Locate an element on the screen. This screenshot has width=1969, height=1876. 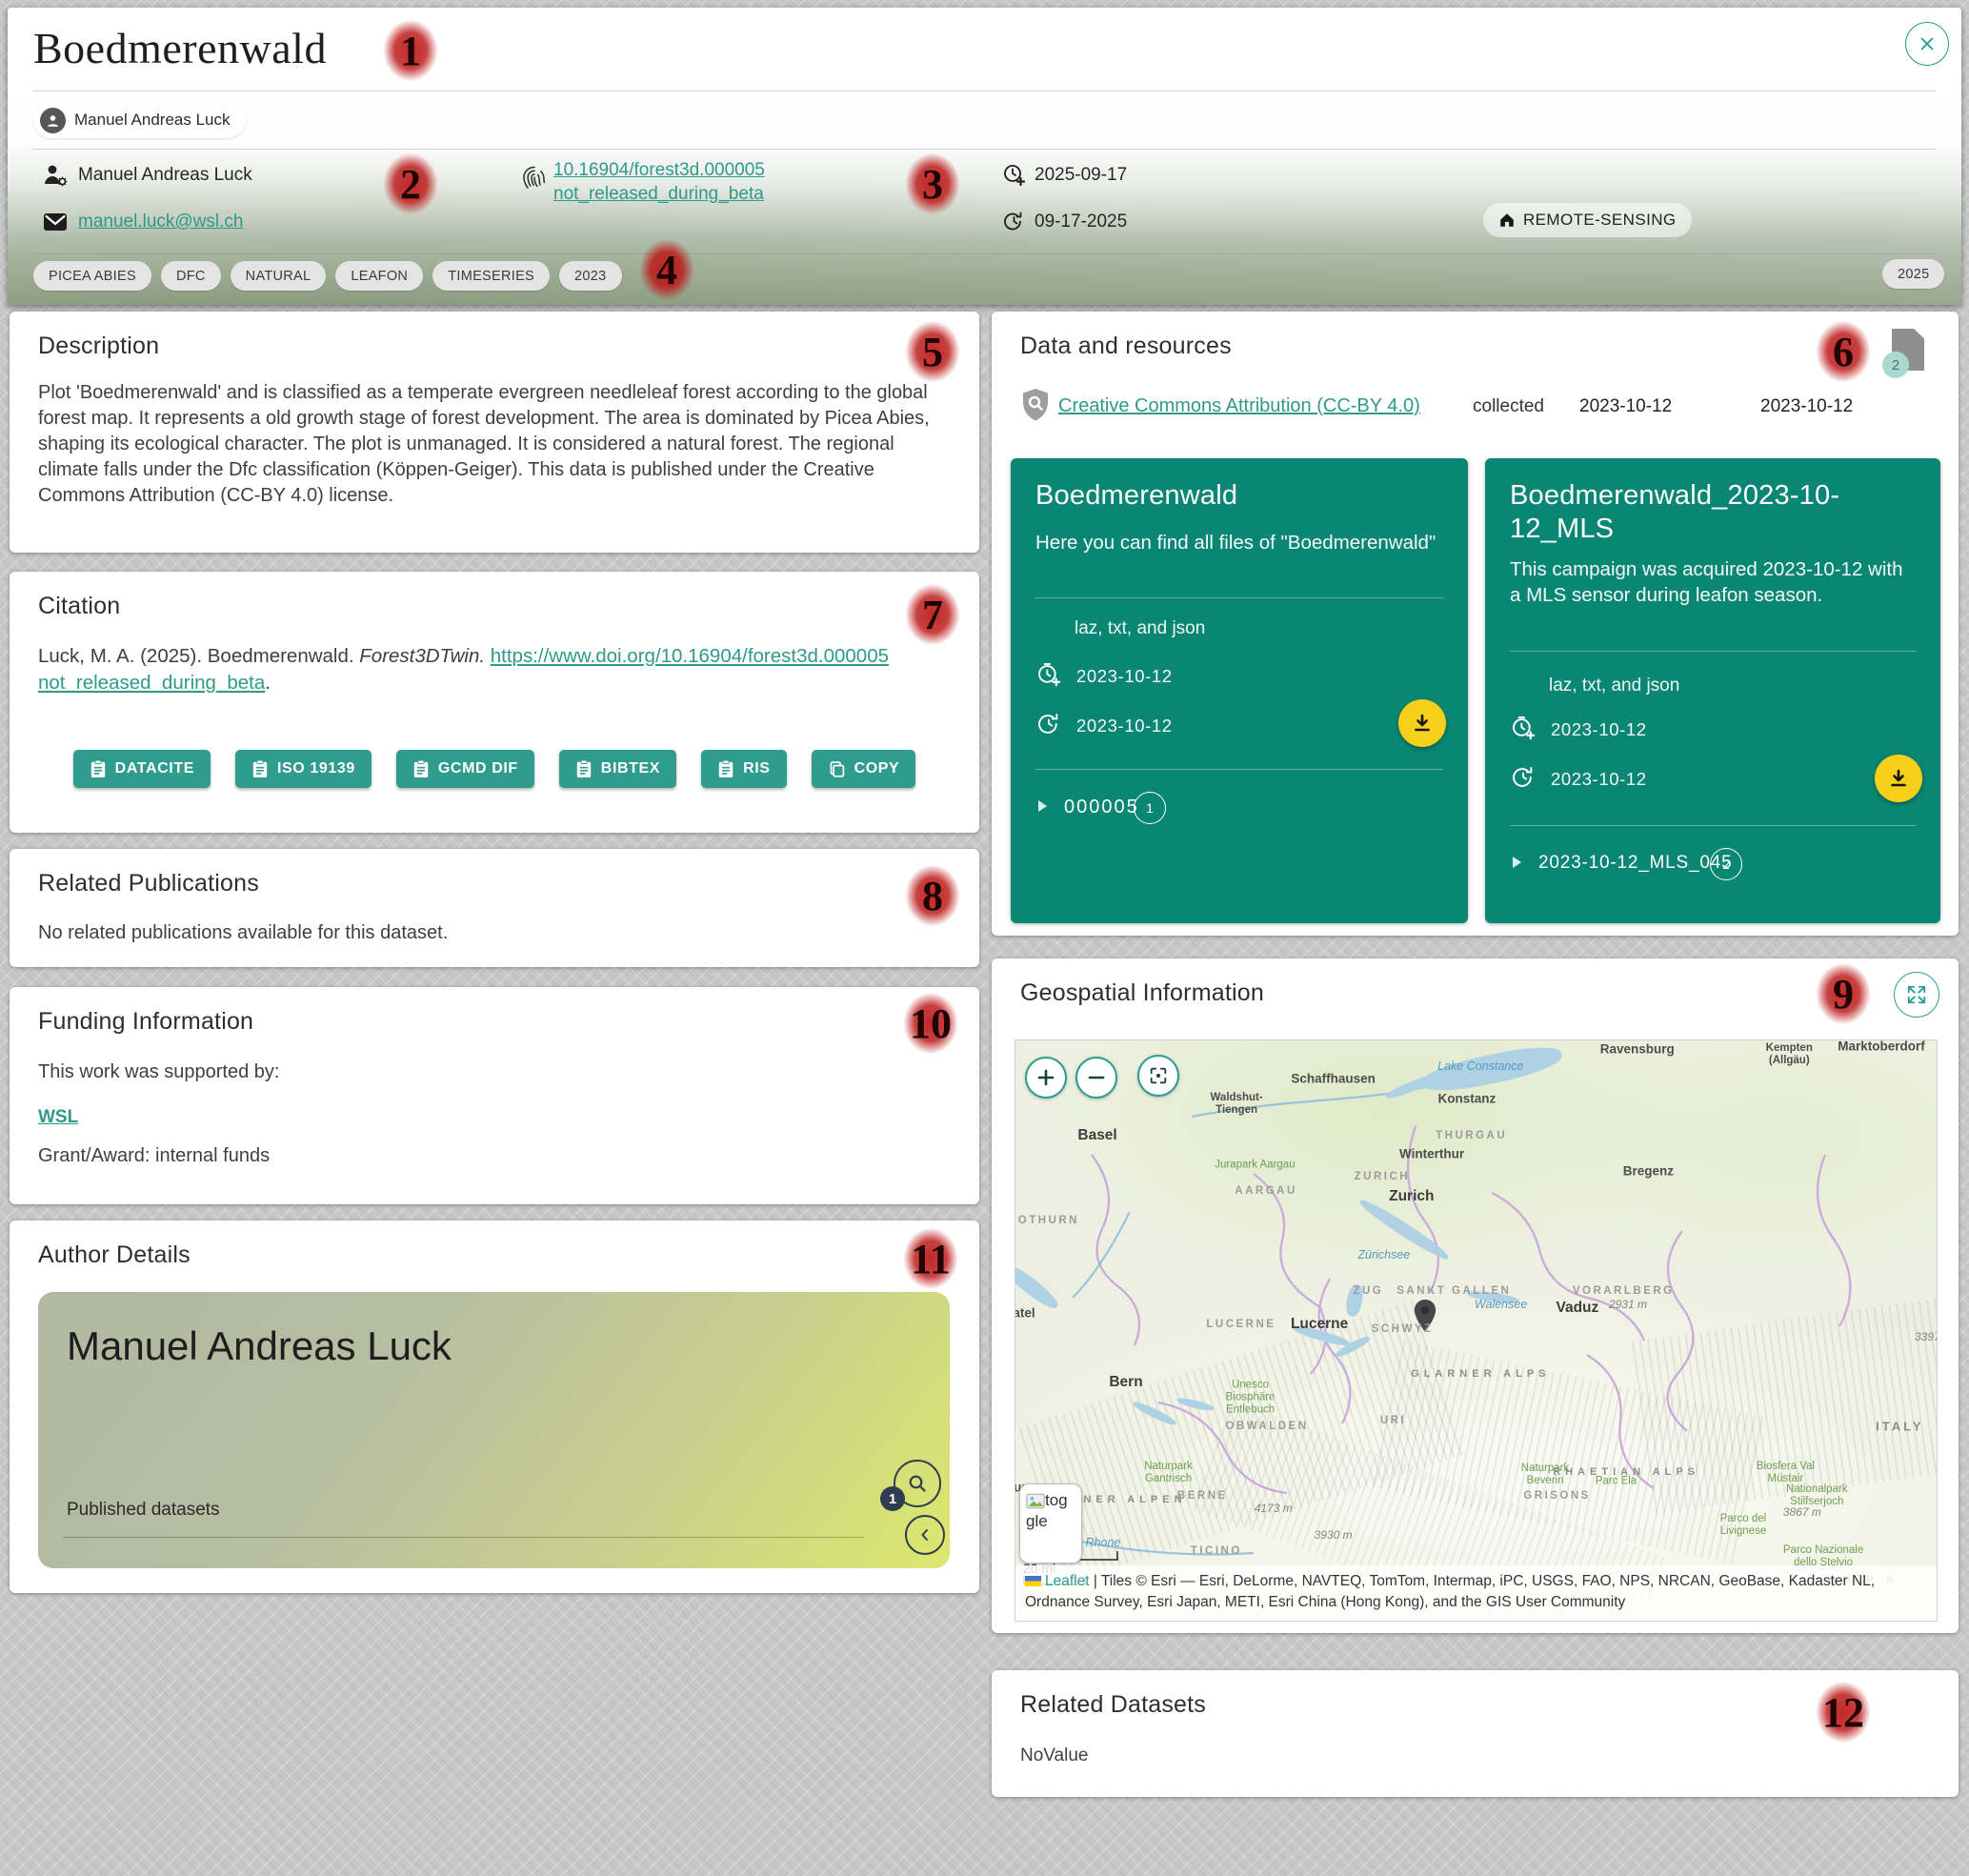
tag-chip: PICEA ABIES is located at coordinates (92, 276).